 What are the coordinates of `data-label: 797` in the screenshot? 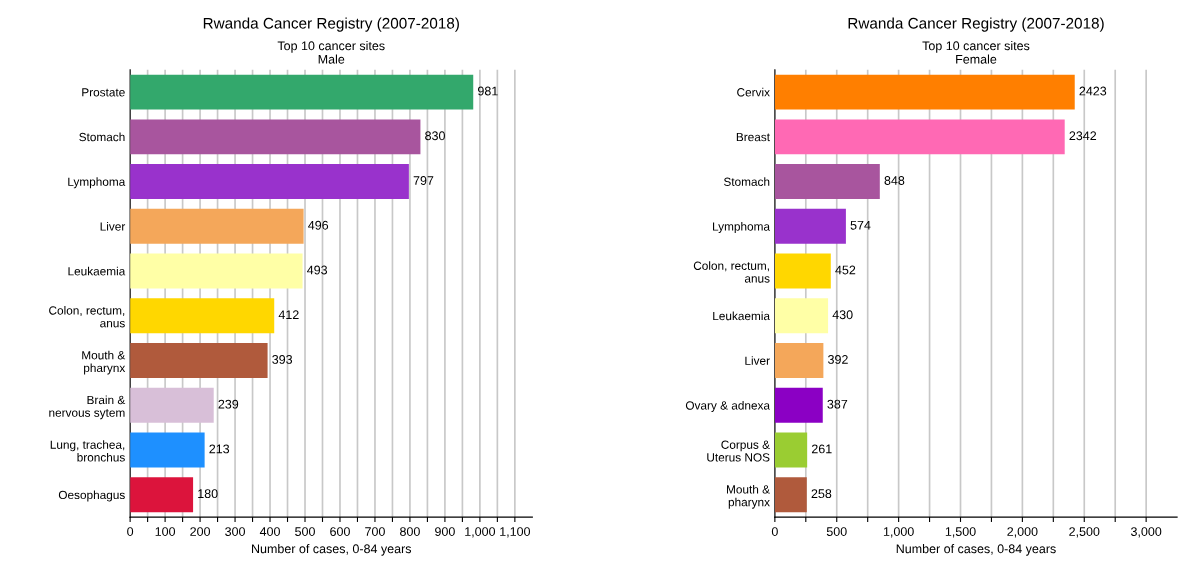 It's located at (423, 180).